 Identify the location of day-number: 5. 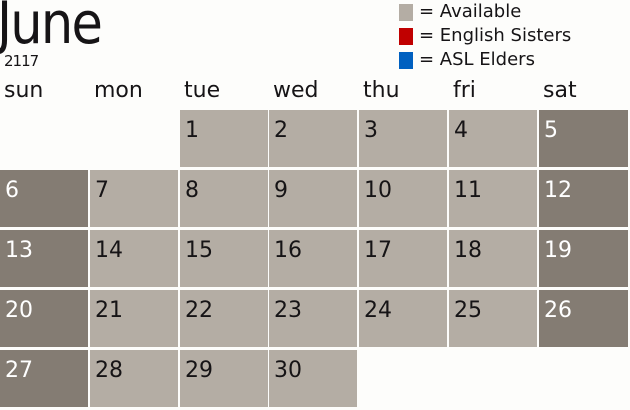
(551, 130).